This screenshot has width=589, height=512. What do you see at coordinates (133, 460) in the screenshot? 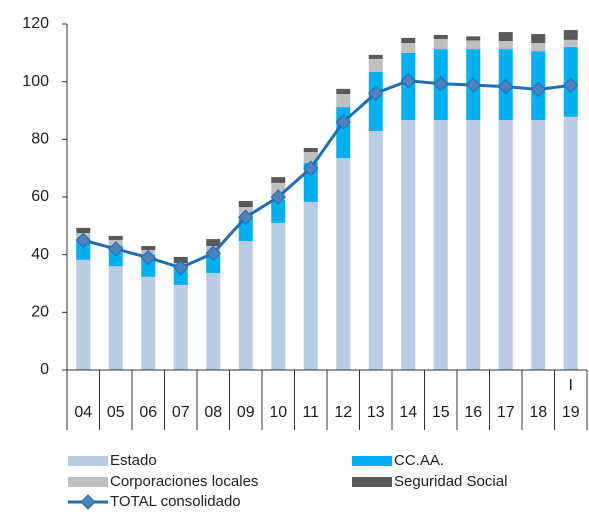
I see `legend-label: Estado` at bounding box center [133, 460].